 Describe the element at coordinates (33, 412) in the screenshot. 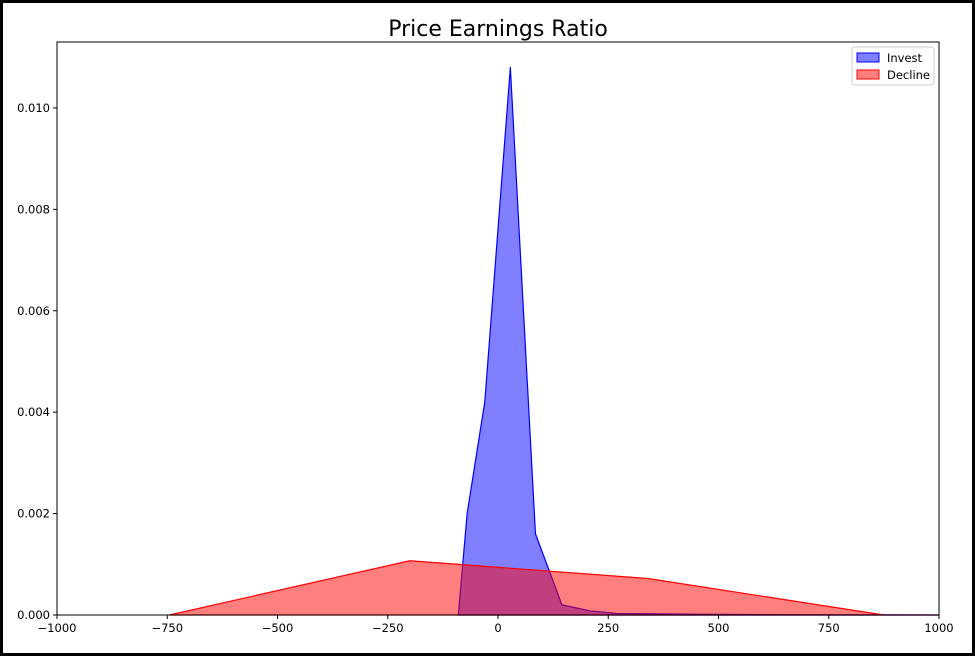

I see `y-tick-label: 0.004` at that location.